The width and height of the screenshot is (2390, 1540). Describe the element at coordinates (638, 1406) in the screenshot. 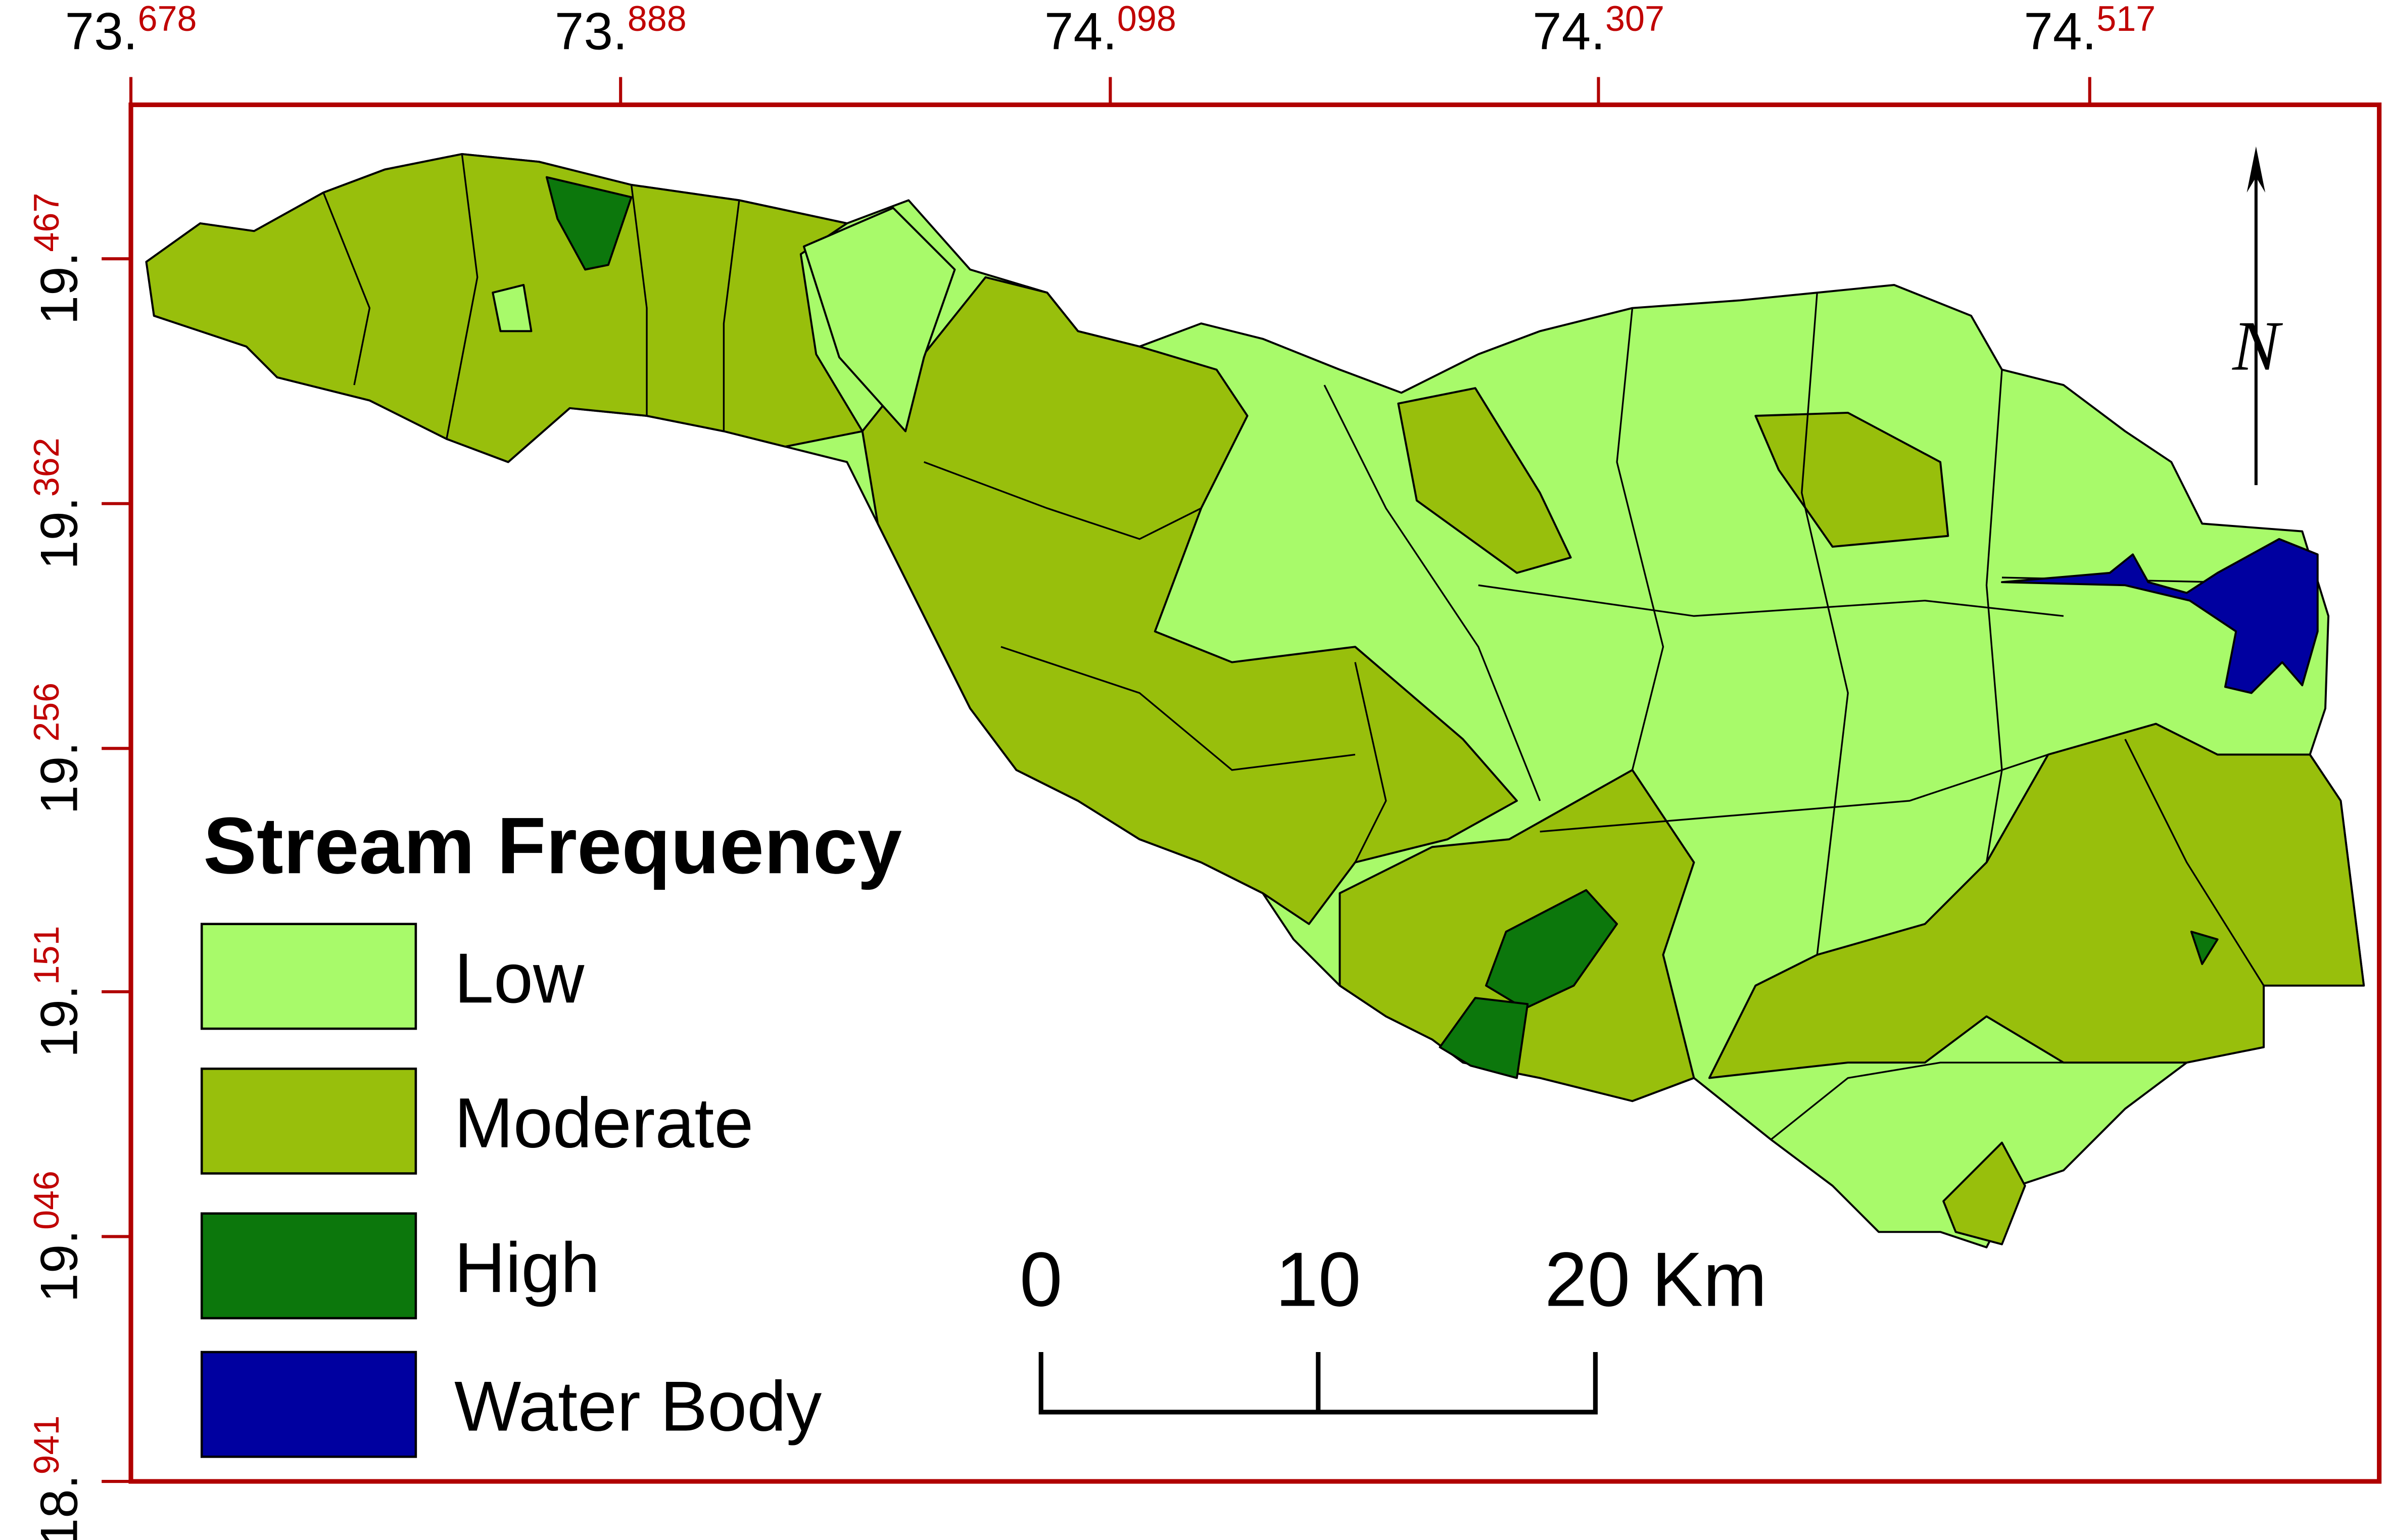

I see `legend-label: Water Body` at that location.